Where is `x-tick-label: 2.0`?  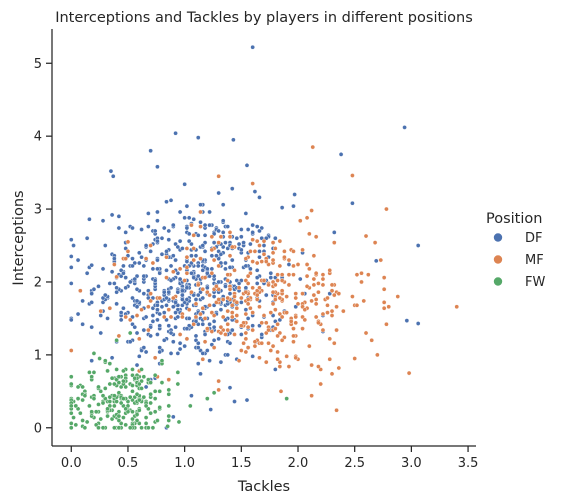 x-tick-label: 2.0 is located at coordinates (298, 463).